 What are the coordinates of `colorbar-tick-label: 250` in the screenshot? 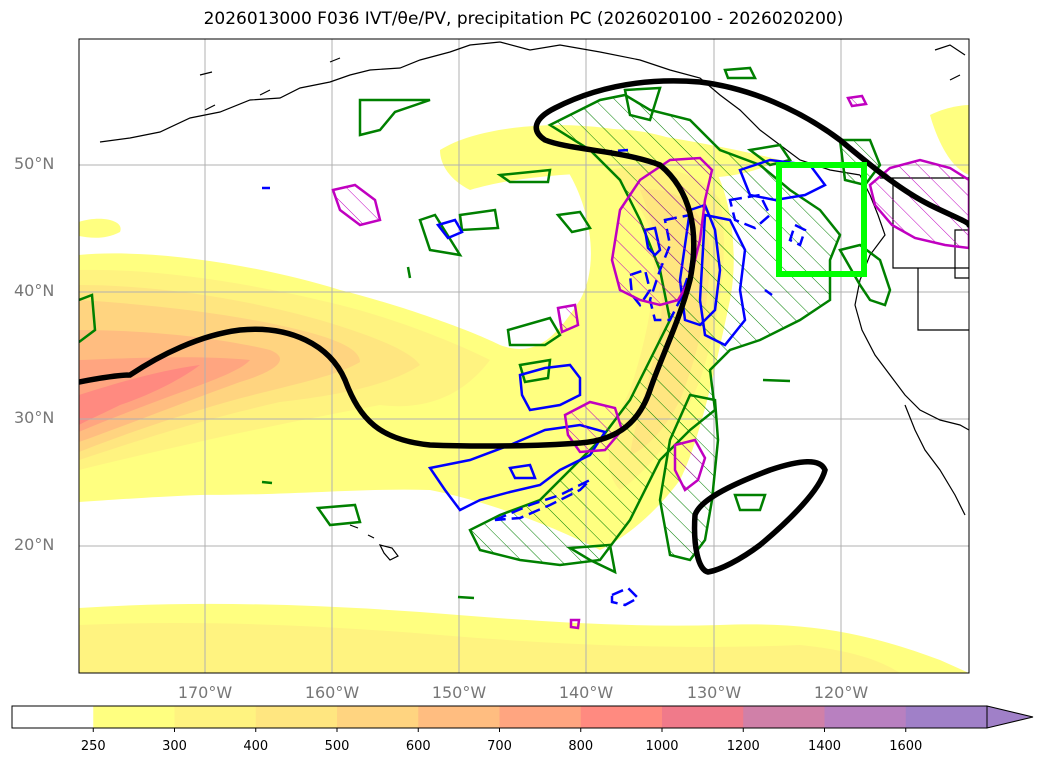 It's located at (93, 746).